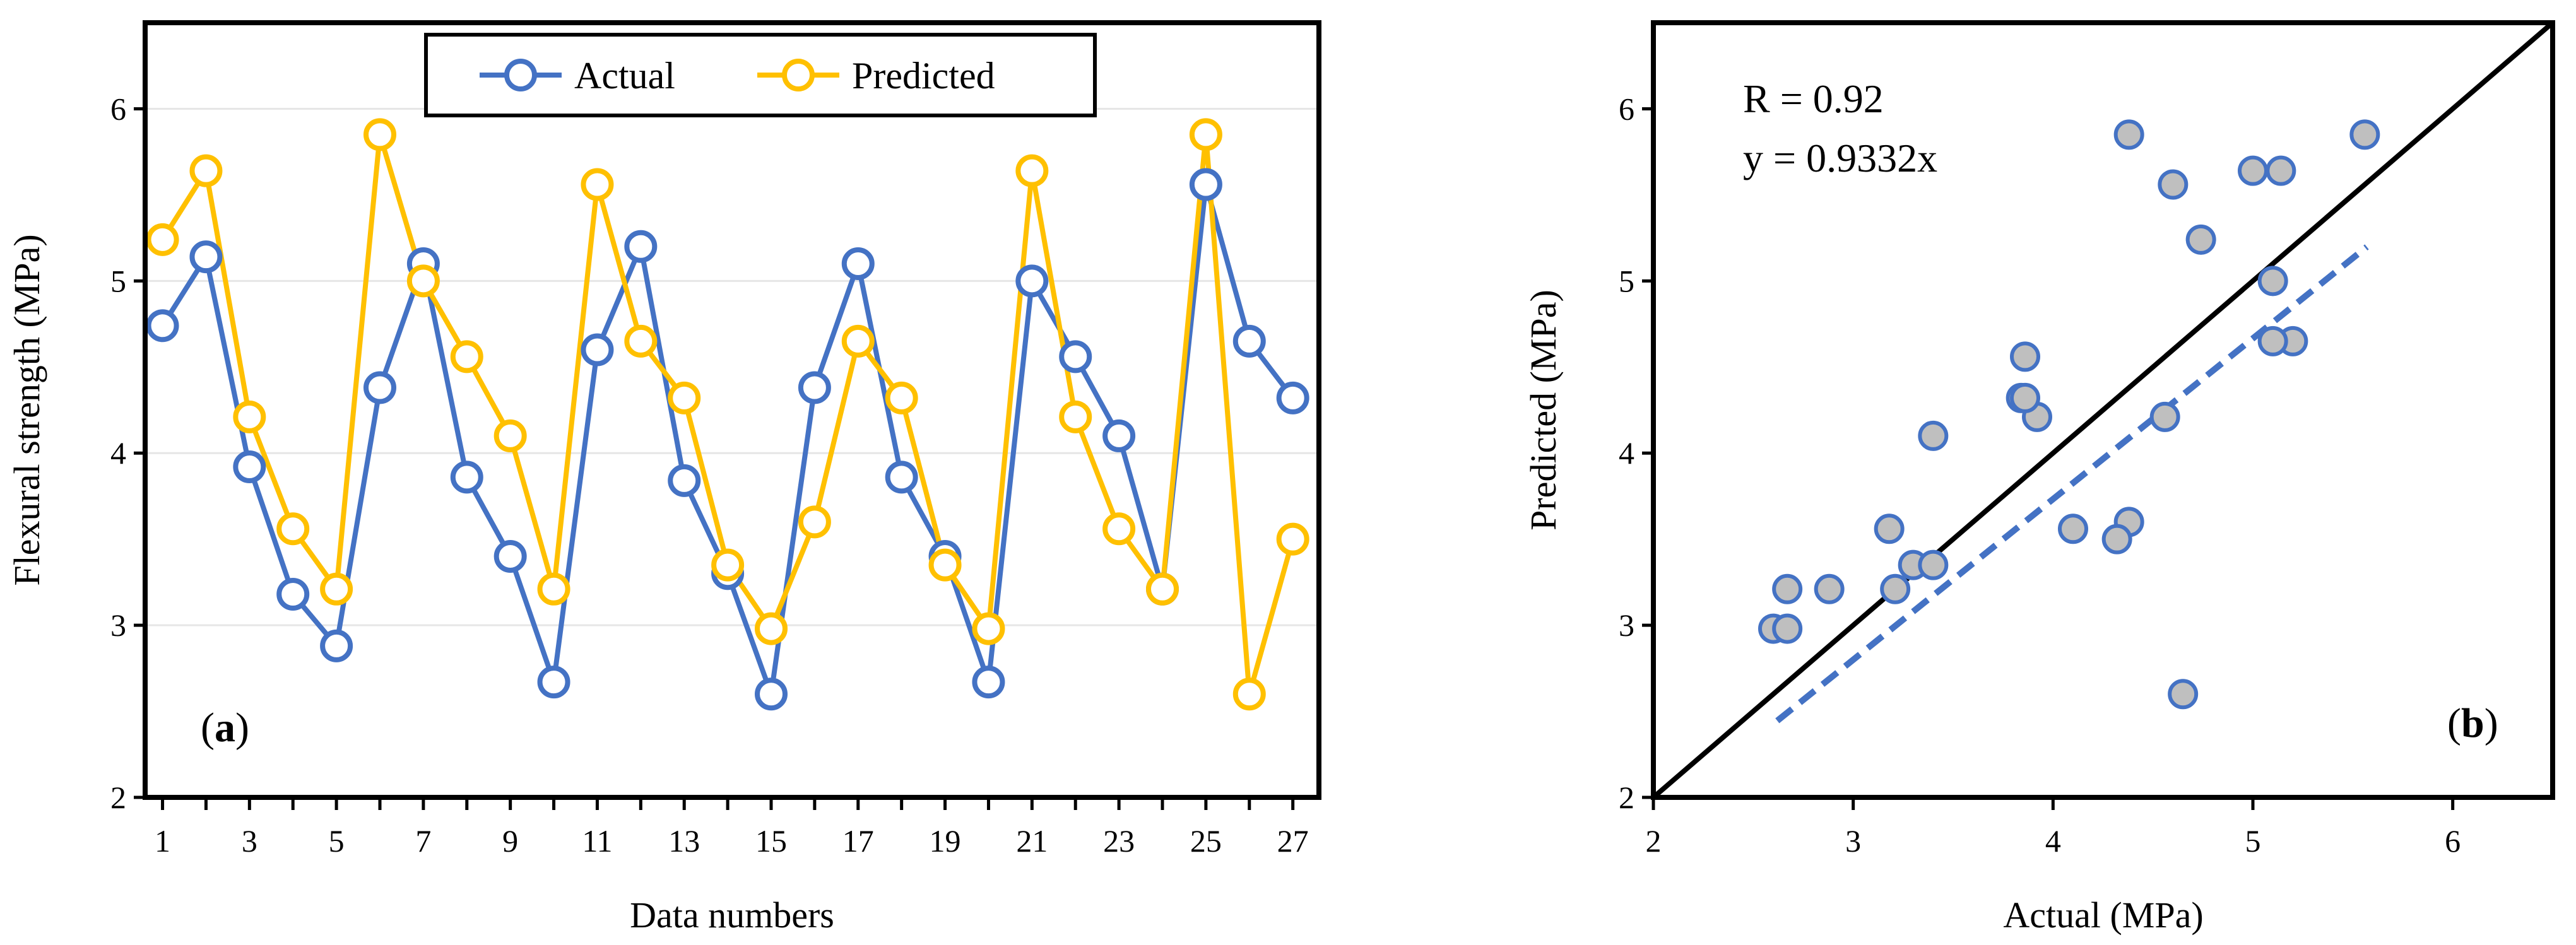 This screenshot has width=2576, height=945. What do you see at coordinates (510, 841) in the screenshot?
I see `a-x-tick-label: 9` at bounding box center [510, 841].